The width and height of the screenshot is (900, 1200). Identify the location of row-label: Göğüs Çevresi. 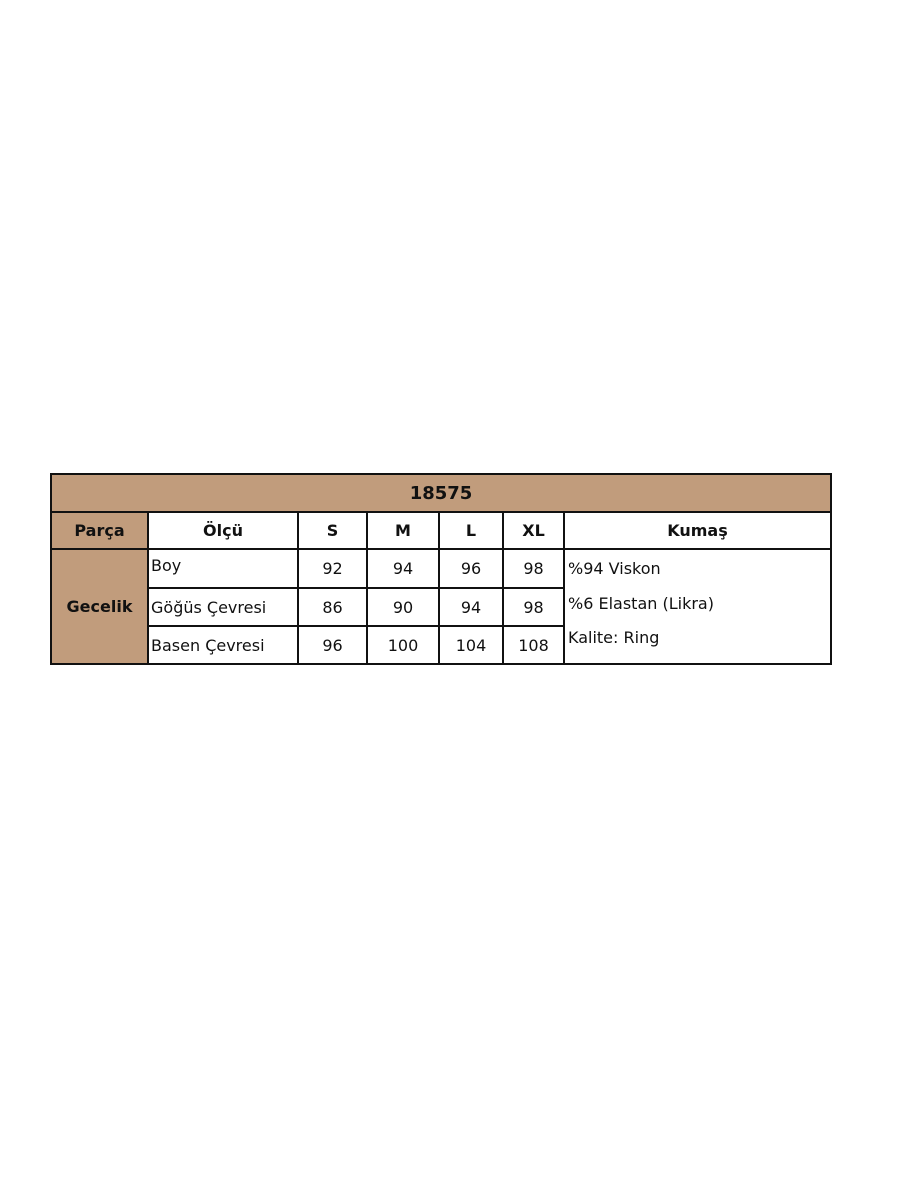
(223, 607).